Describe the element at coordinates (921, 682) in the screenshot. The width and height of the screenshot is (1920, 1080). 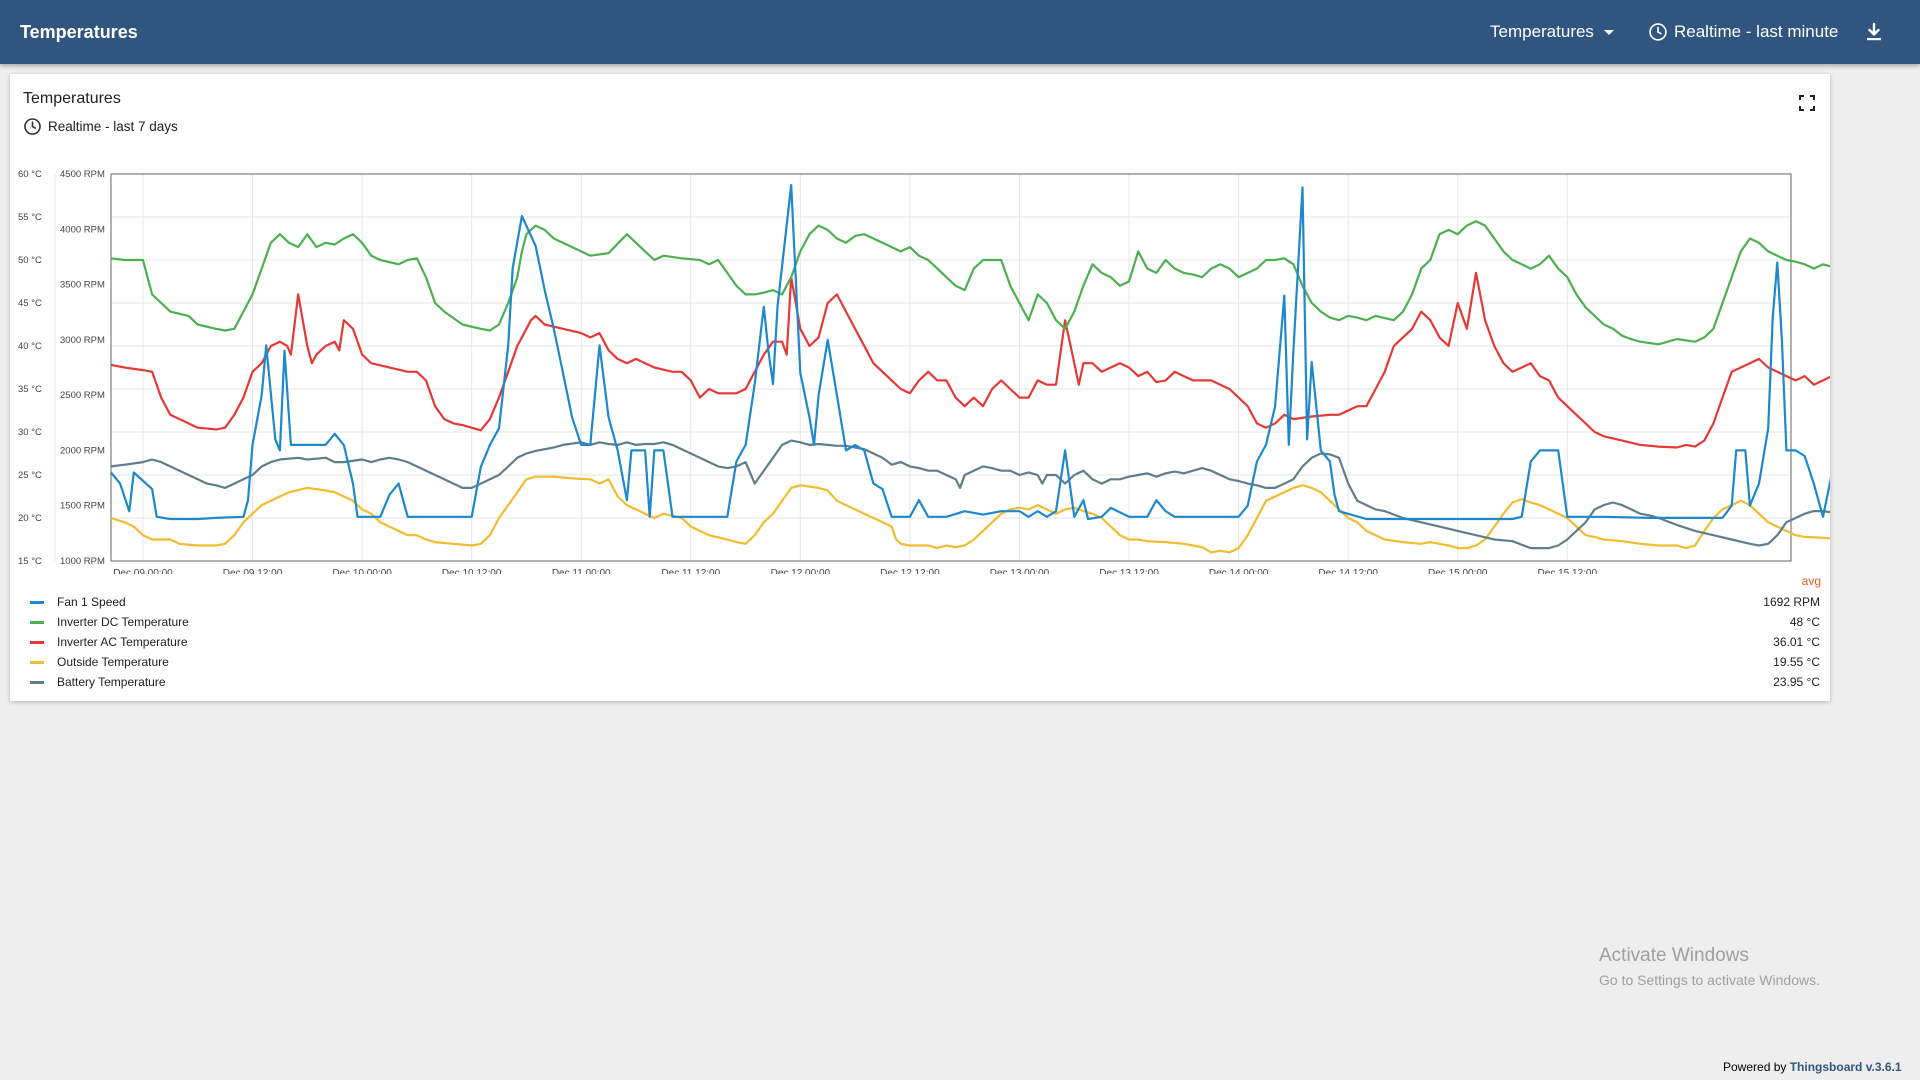
I see `legend-item: Battery Temperature 23.95 °C` at that location.